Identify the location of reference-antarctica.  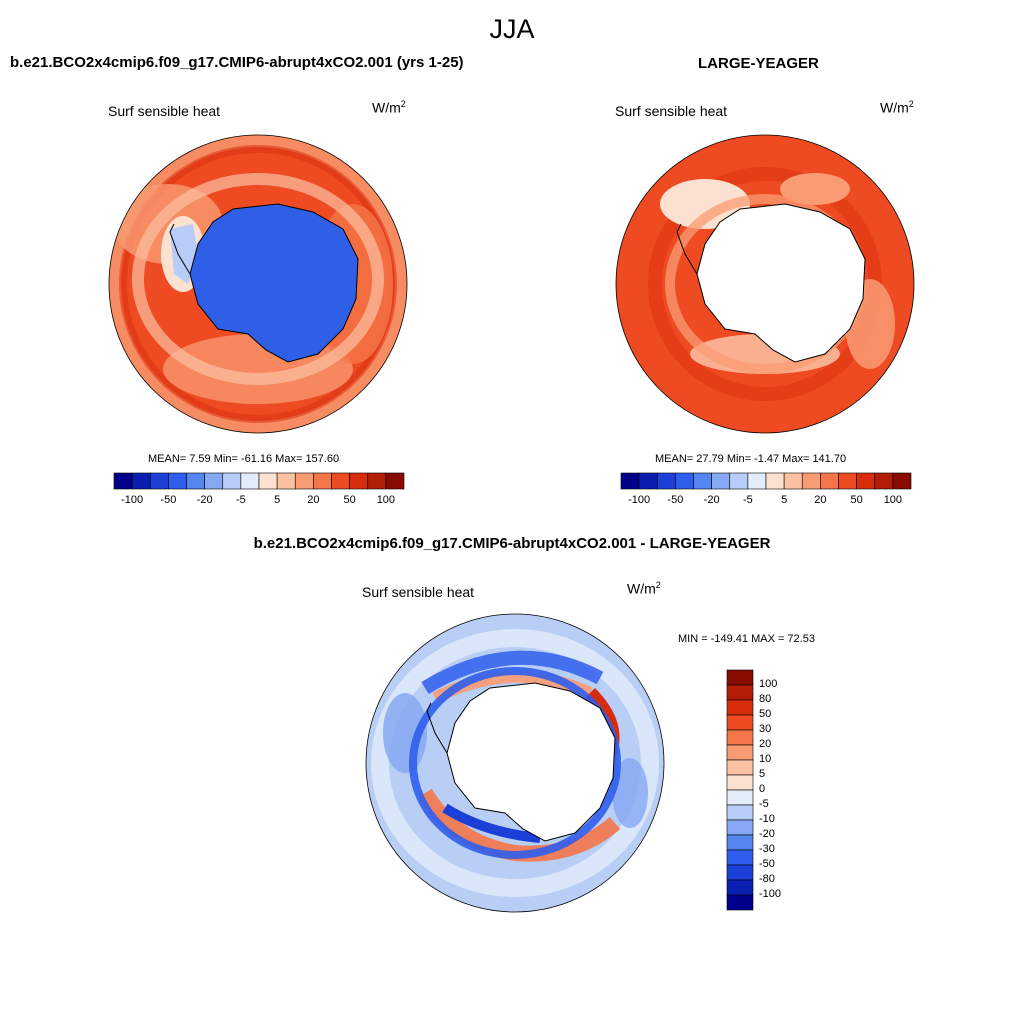
(781, 283).